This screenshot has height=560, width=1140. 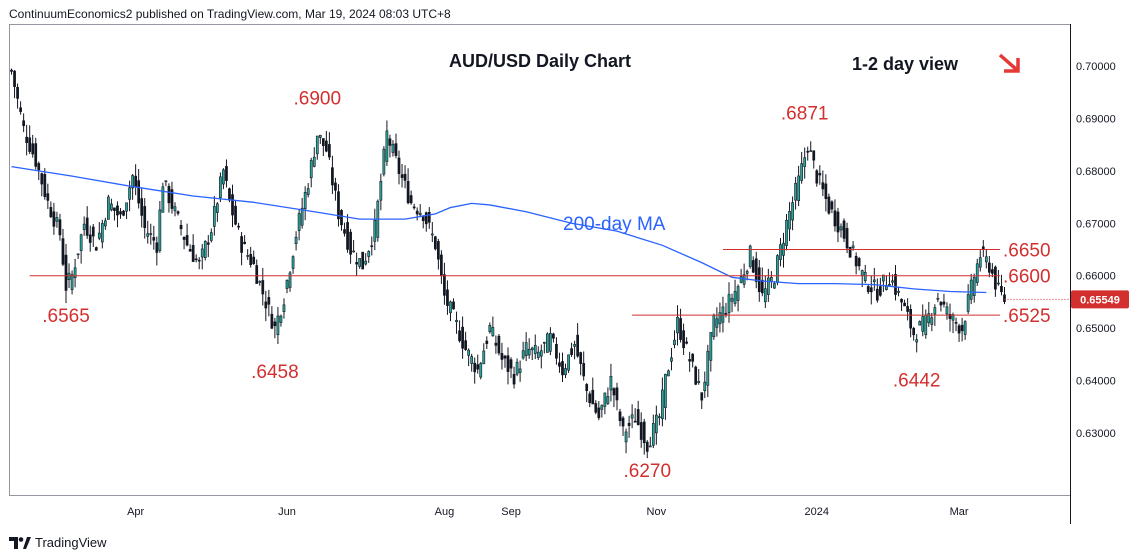 What do you see at coordinates (540, 61) in the screenshot?
I see `chart-title: AUD/USD Daily Chart` at bounding box center [540, 61].